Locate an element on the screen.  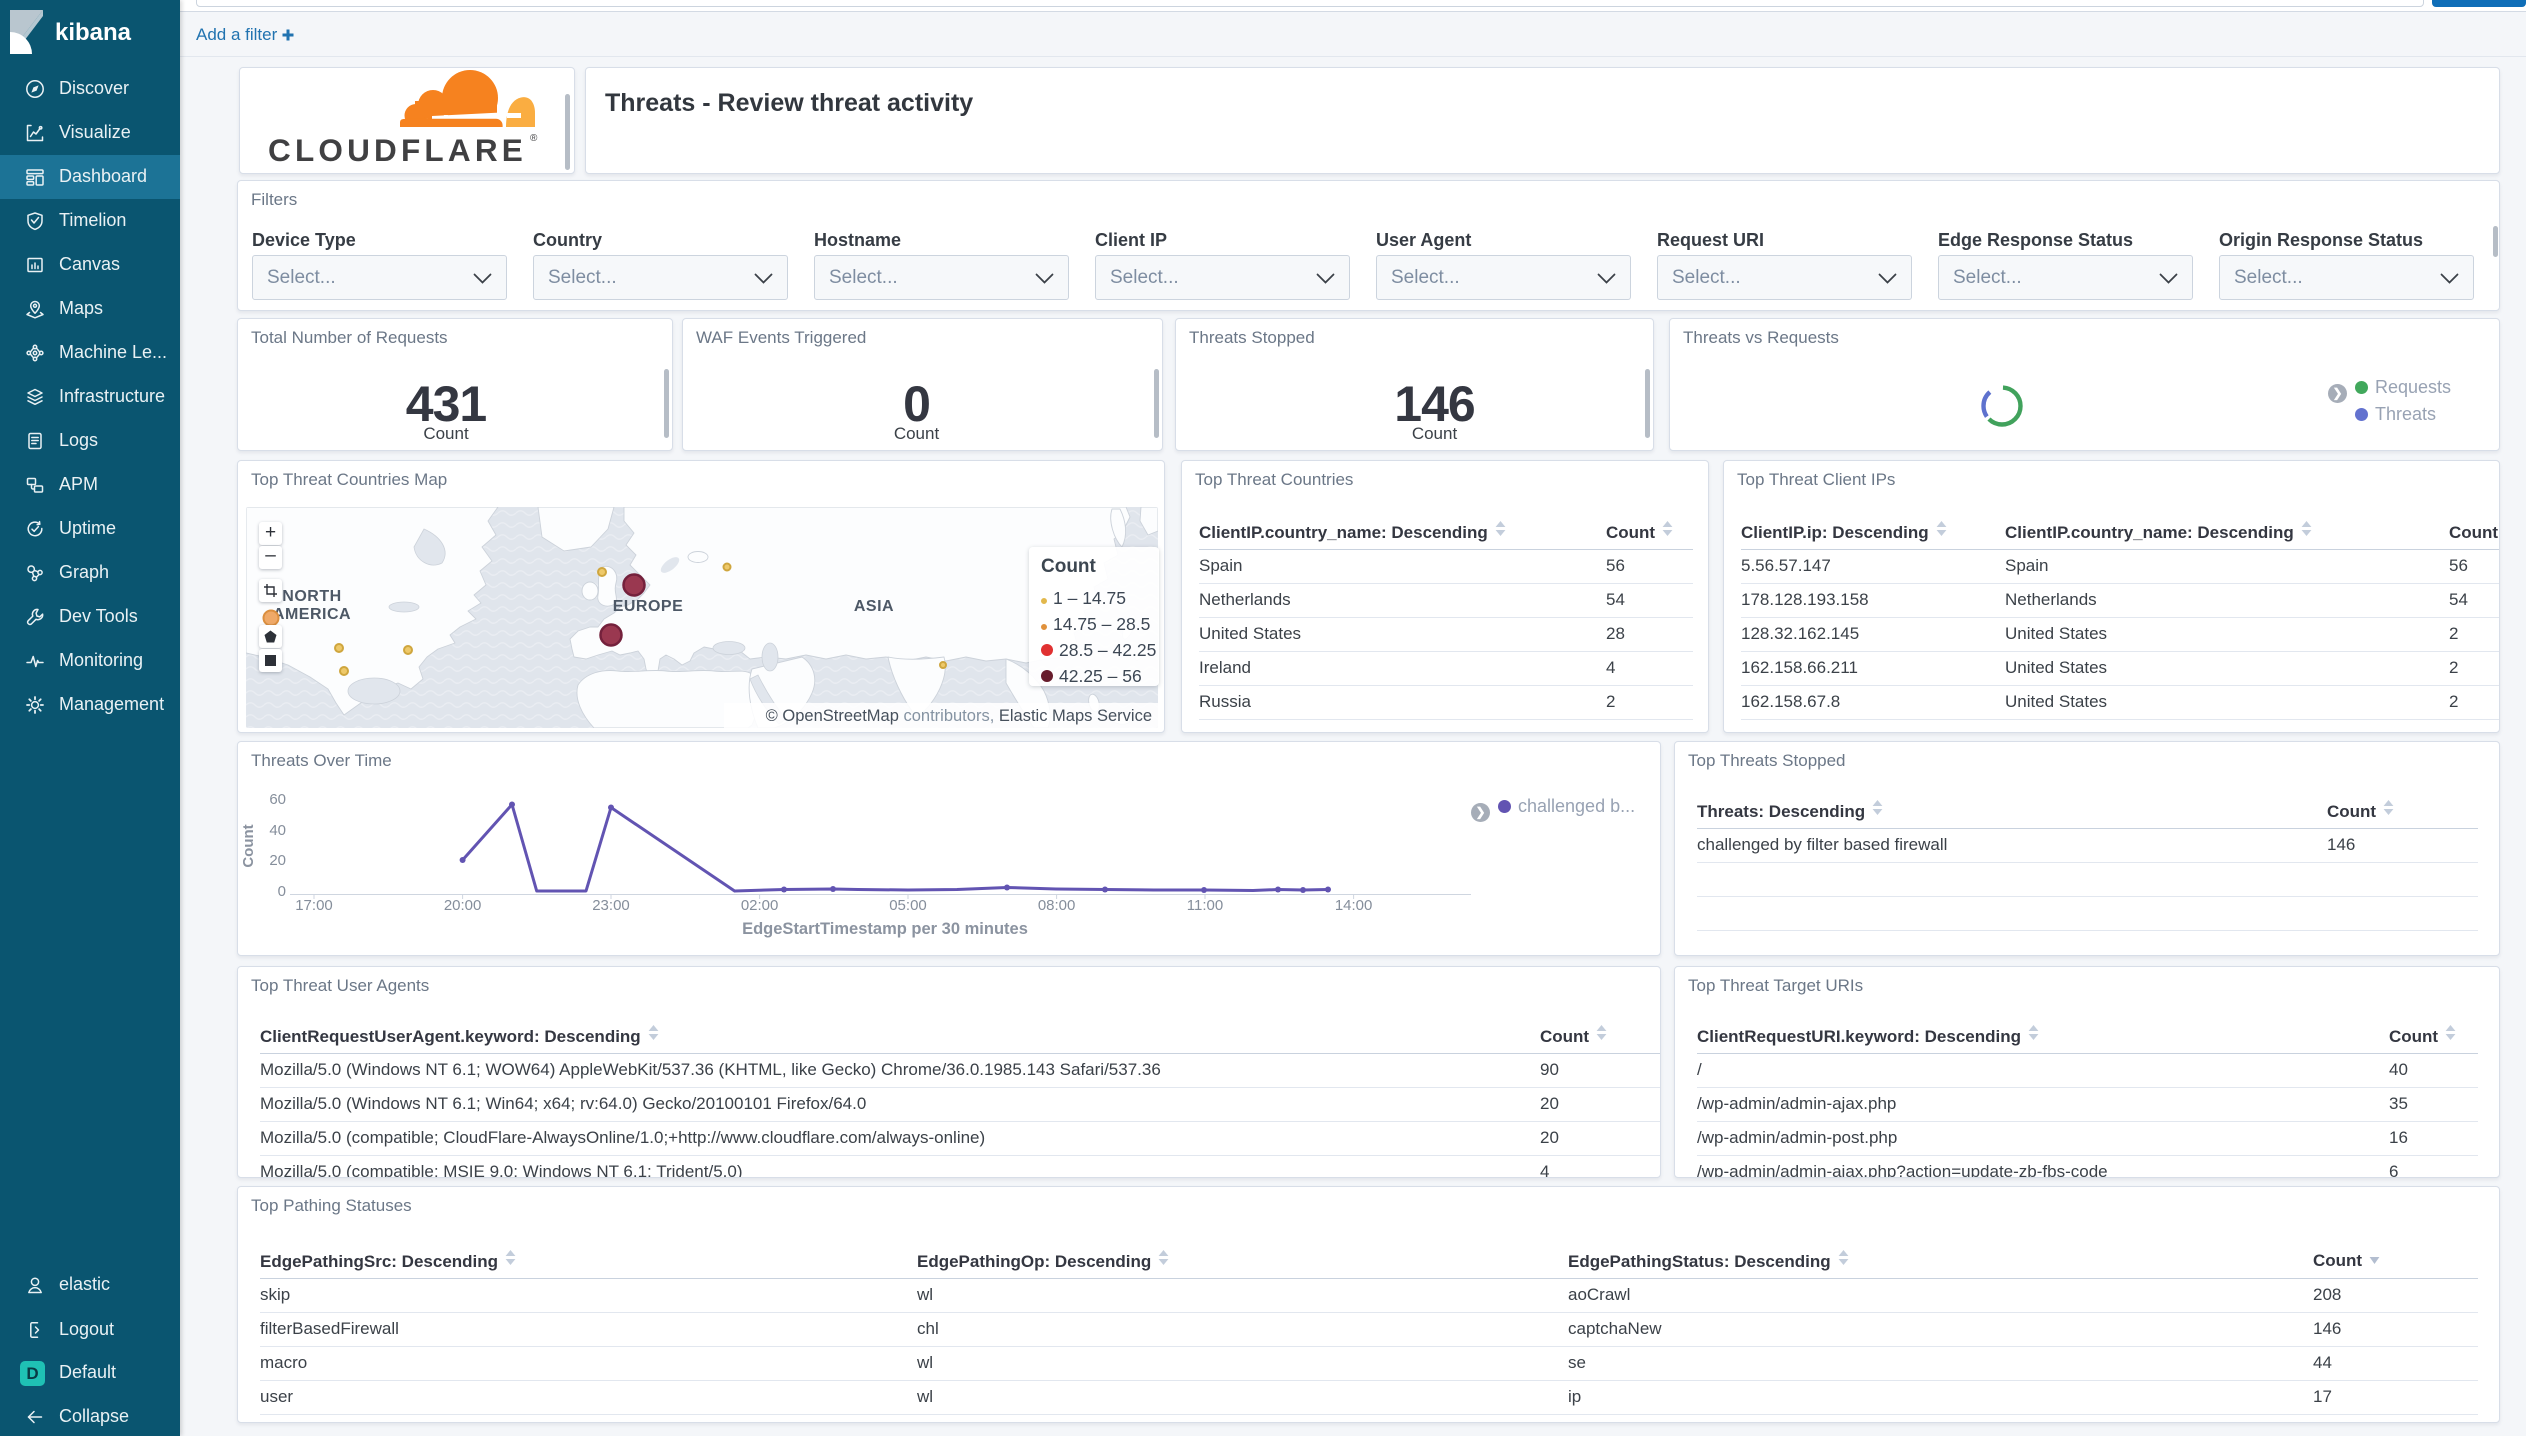
svg-text: CLOUDFLARE is located at coordinates (397, 150).